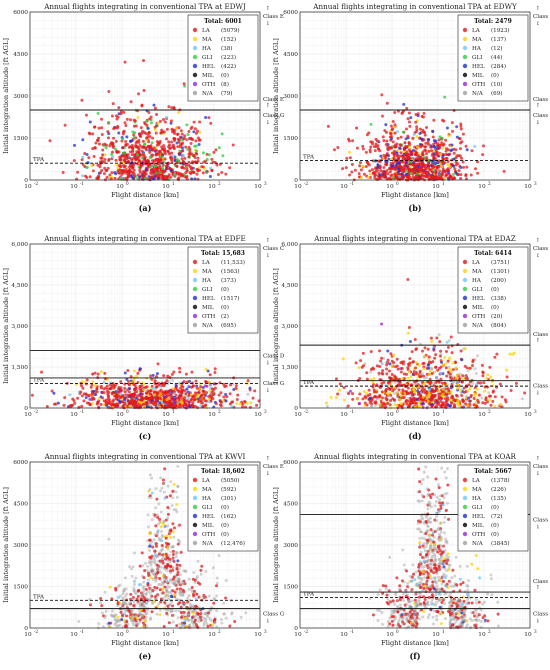 This screenshot has width=550, height=670. I want to click on x-tick-exponent: 0, so click(397, 183).